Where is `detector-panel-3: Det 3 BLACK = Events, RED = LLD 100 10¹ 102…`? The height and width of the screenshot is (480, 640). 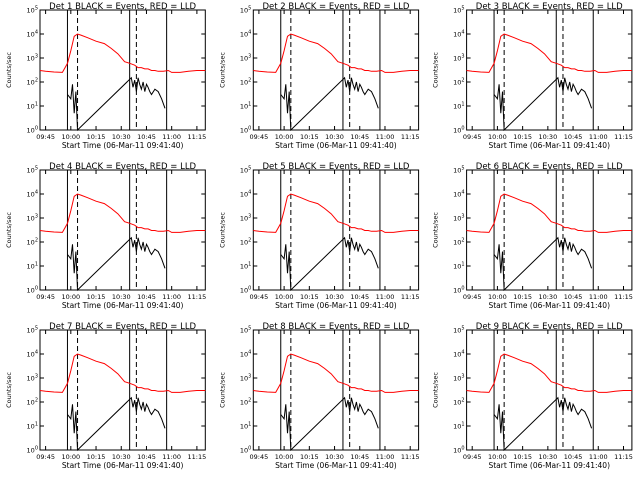
detector-panel-3: Det 3 BLACK = Events, RED = LLD 100 10¹ 102… is located at coordinates (532, 76).